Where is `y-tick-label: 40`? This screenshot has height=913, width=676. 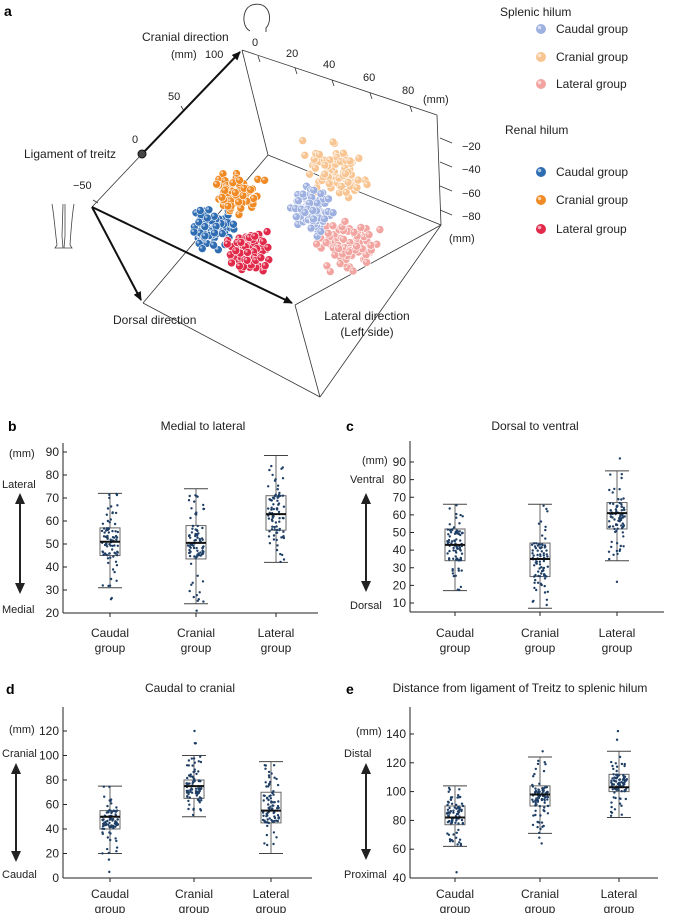 y-tick-label: 40 is located at coordinates (53, 829).